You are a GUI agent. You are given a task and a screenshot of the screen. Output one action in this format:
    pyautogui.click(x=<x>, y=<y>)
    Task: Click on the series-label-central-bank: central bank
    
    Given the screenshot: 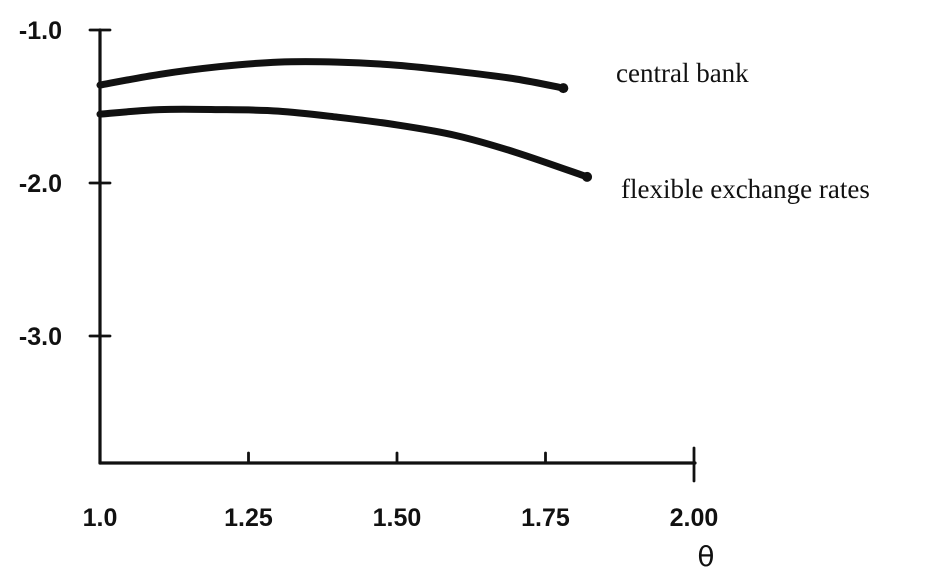 What is the action you would take?
    pyautogui.click(x=682, y=73)
    